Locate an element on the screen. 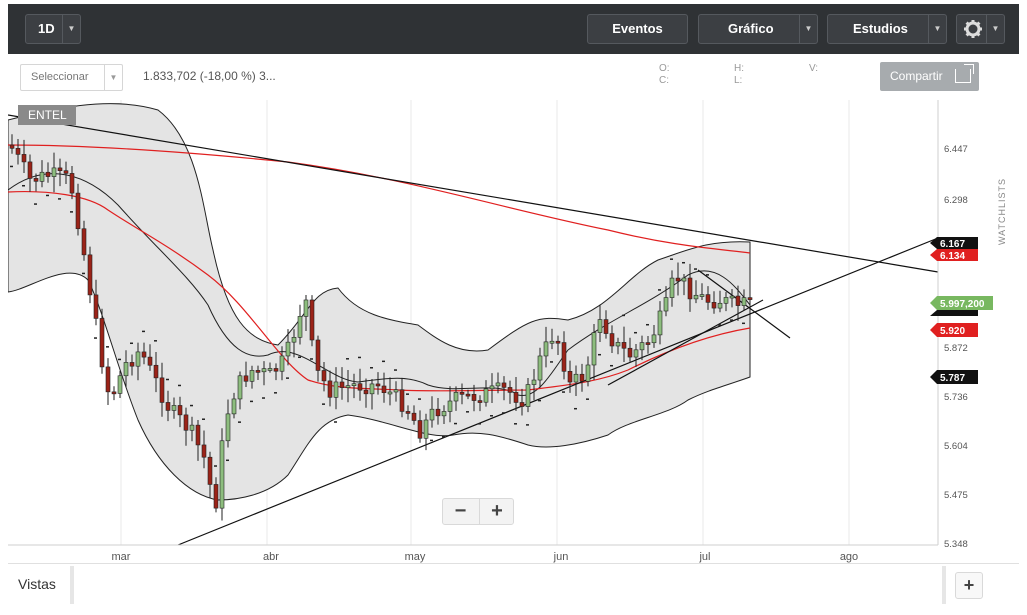 This screenshot has height=615, width=1027. price-badge-label: 5.787 is located at coordinates (952, 378).